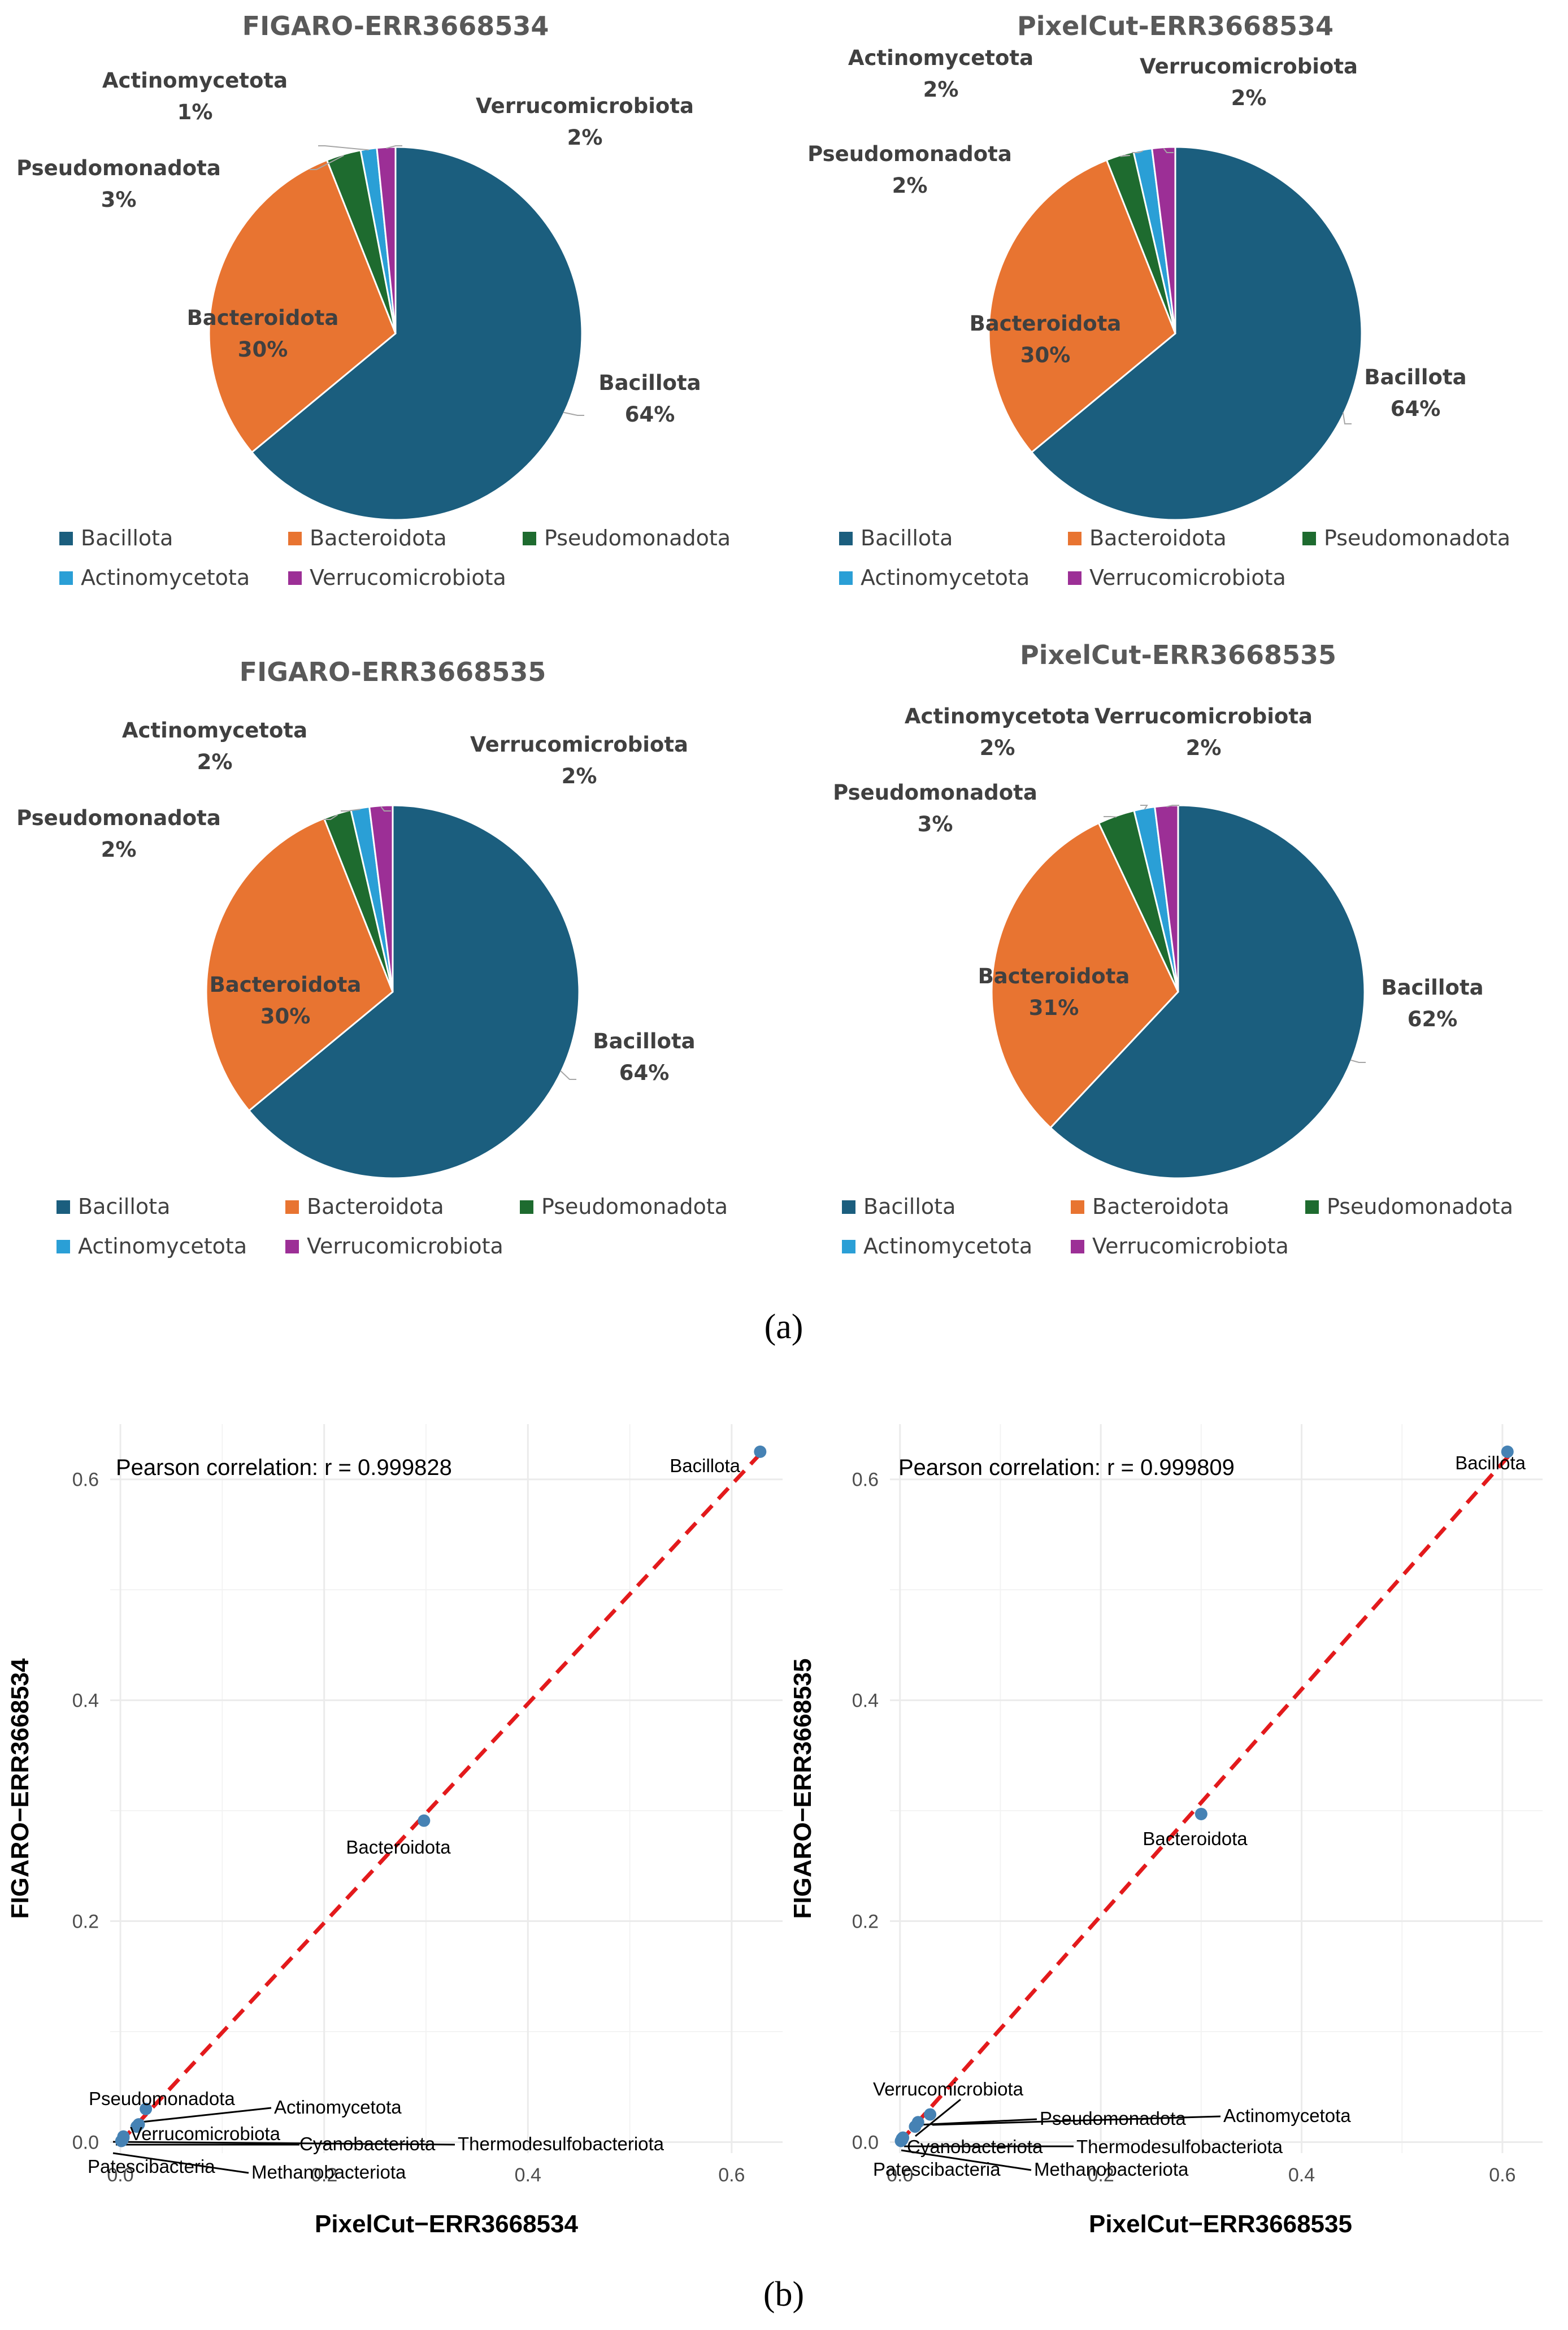 This screenshot has width=1568, height=2330. Describe the element at coordinates (917, 2122) in the screenshot. I see `data-point-actinomycetota` at that location.